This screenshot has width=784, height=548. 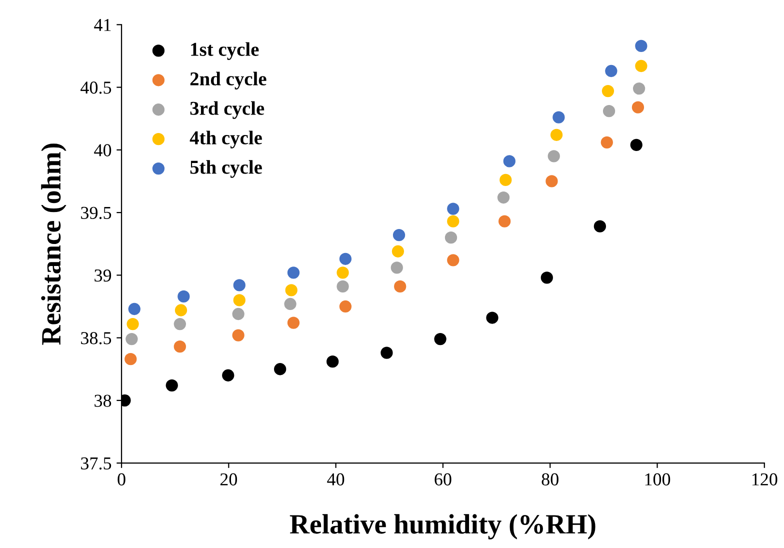 What do you see at coordinates (96, 213) in the screenshot?
I see `y-tick-label: 39.5` at bounding box center [96, 213].